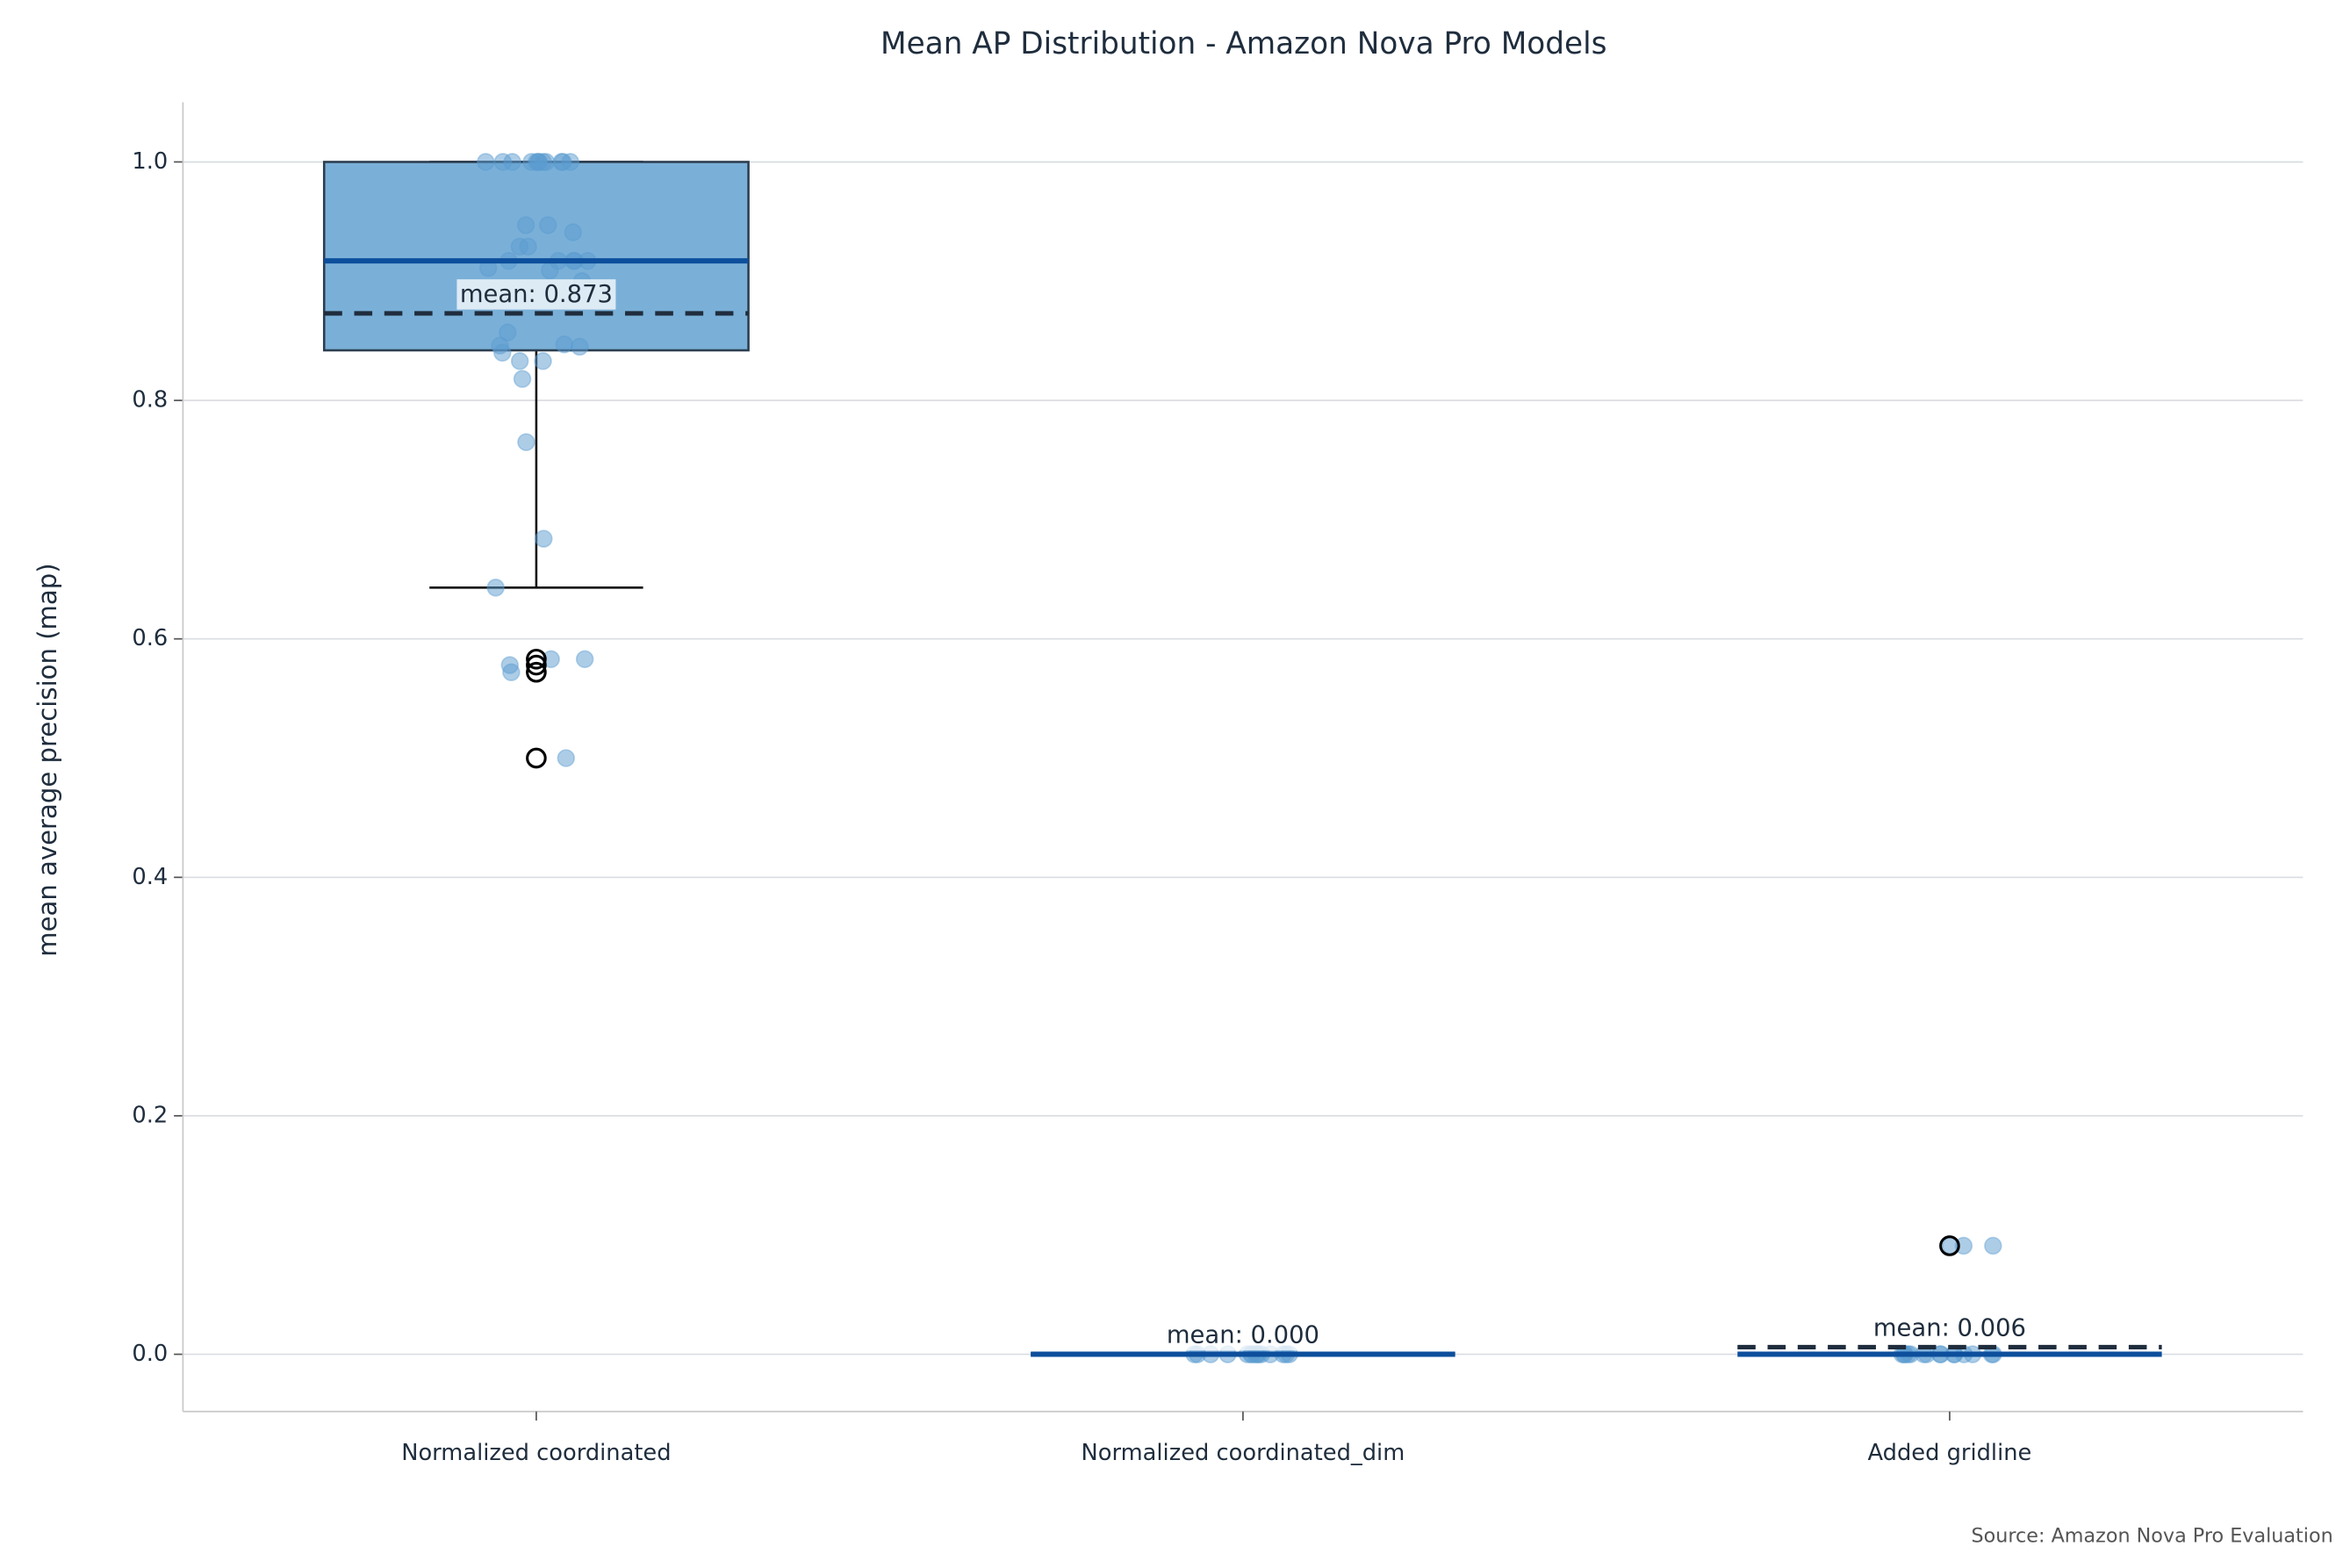 Image resolution: width=2343 pixels, height=1568 pixels. What do you see at coordinates (536, 1453) in the screenshot?
I see `x-tick-label: Normalized coordinated` at bounding box center [536, 1453].